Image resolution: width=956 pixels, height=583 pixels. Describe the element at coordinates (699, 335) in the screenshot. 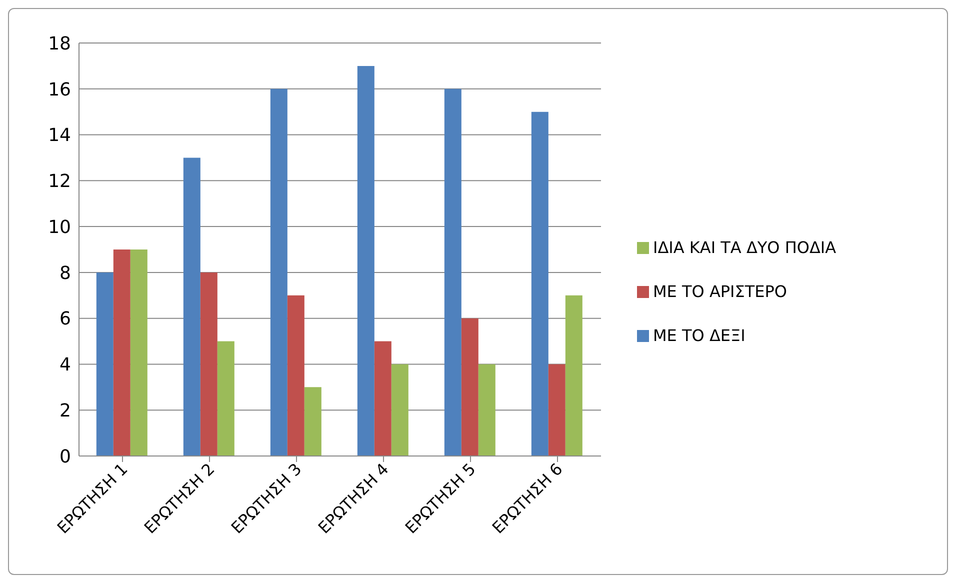

I see `legend-label: ΜΕ ΤΟ ΔΕΞΙ` at that location.